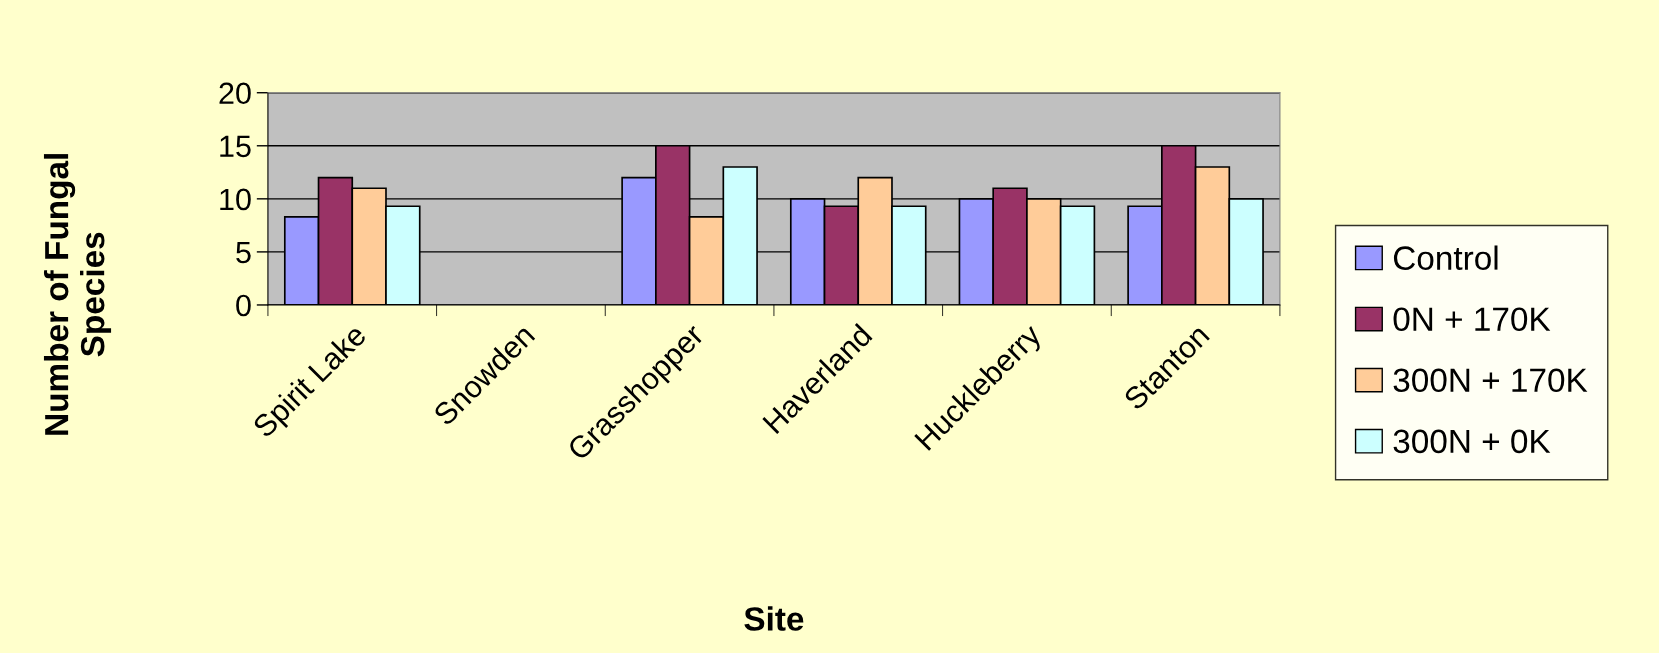  Describe the element at coordinates (235, 93) in the screenshot. I see `y-tick-label: 20` at that location.